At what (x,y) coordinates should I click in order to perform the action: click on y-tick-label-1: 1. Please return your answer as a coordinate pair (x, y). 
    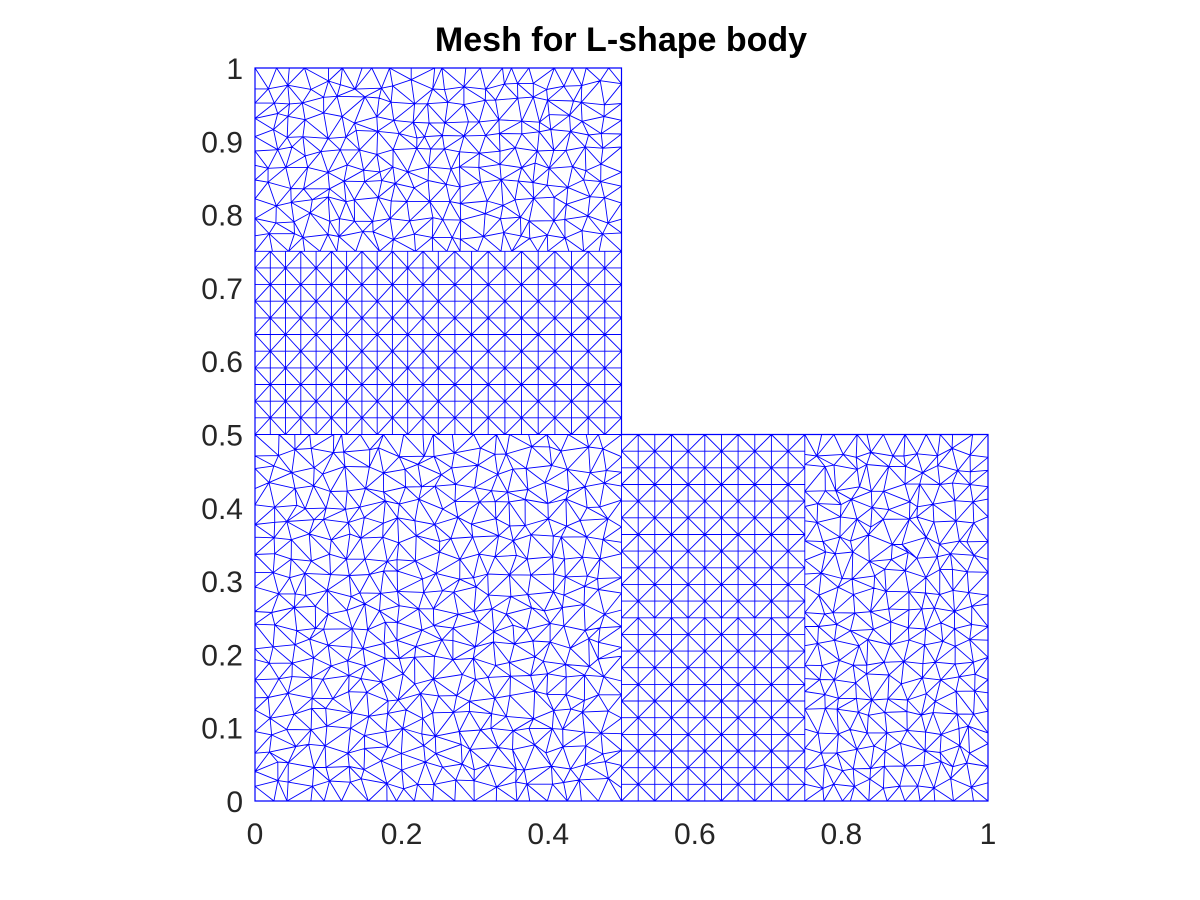
    Looking at the image, I should click on (234, 69).